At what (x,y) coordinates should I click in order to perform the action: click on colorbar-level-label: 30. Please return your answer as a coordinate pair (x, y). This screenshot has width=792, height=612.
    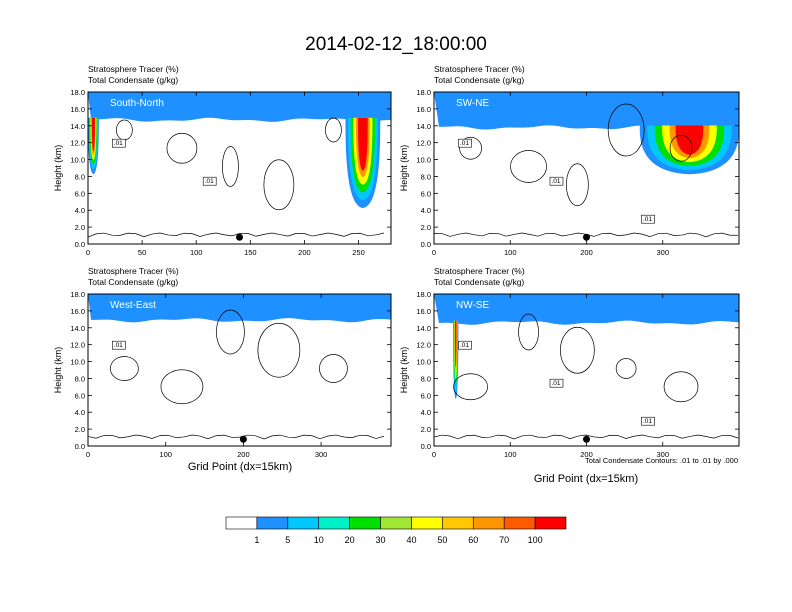
    Looking at the image, I should click on (381, 540).